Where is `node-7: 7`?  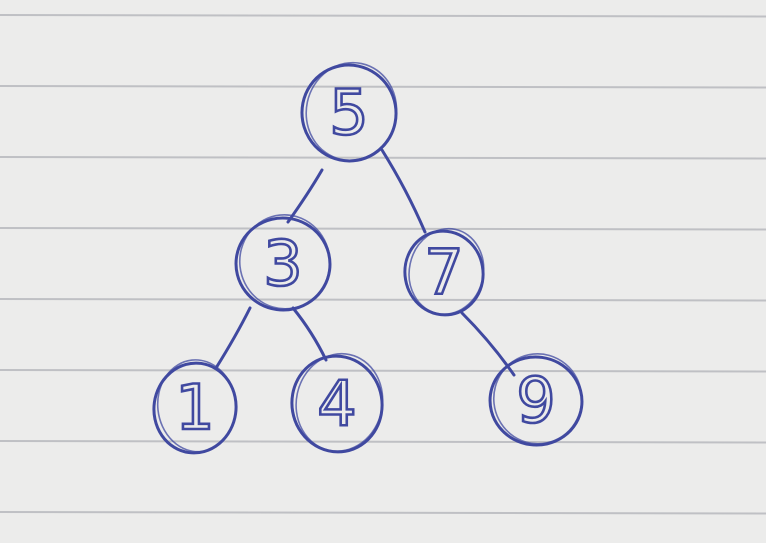 node-7: 7 is located at coordinates (444, 272).